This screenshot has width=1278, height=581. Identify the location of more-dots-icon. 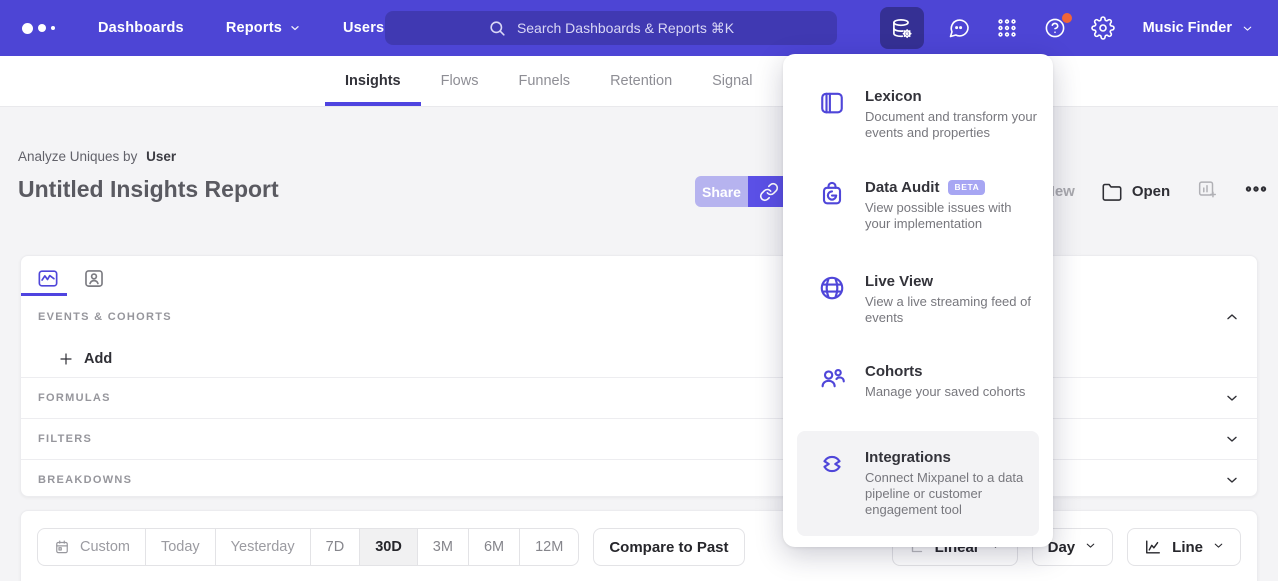
(1256, 189).